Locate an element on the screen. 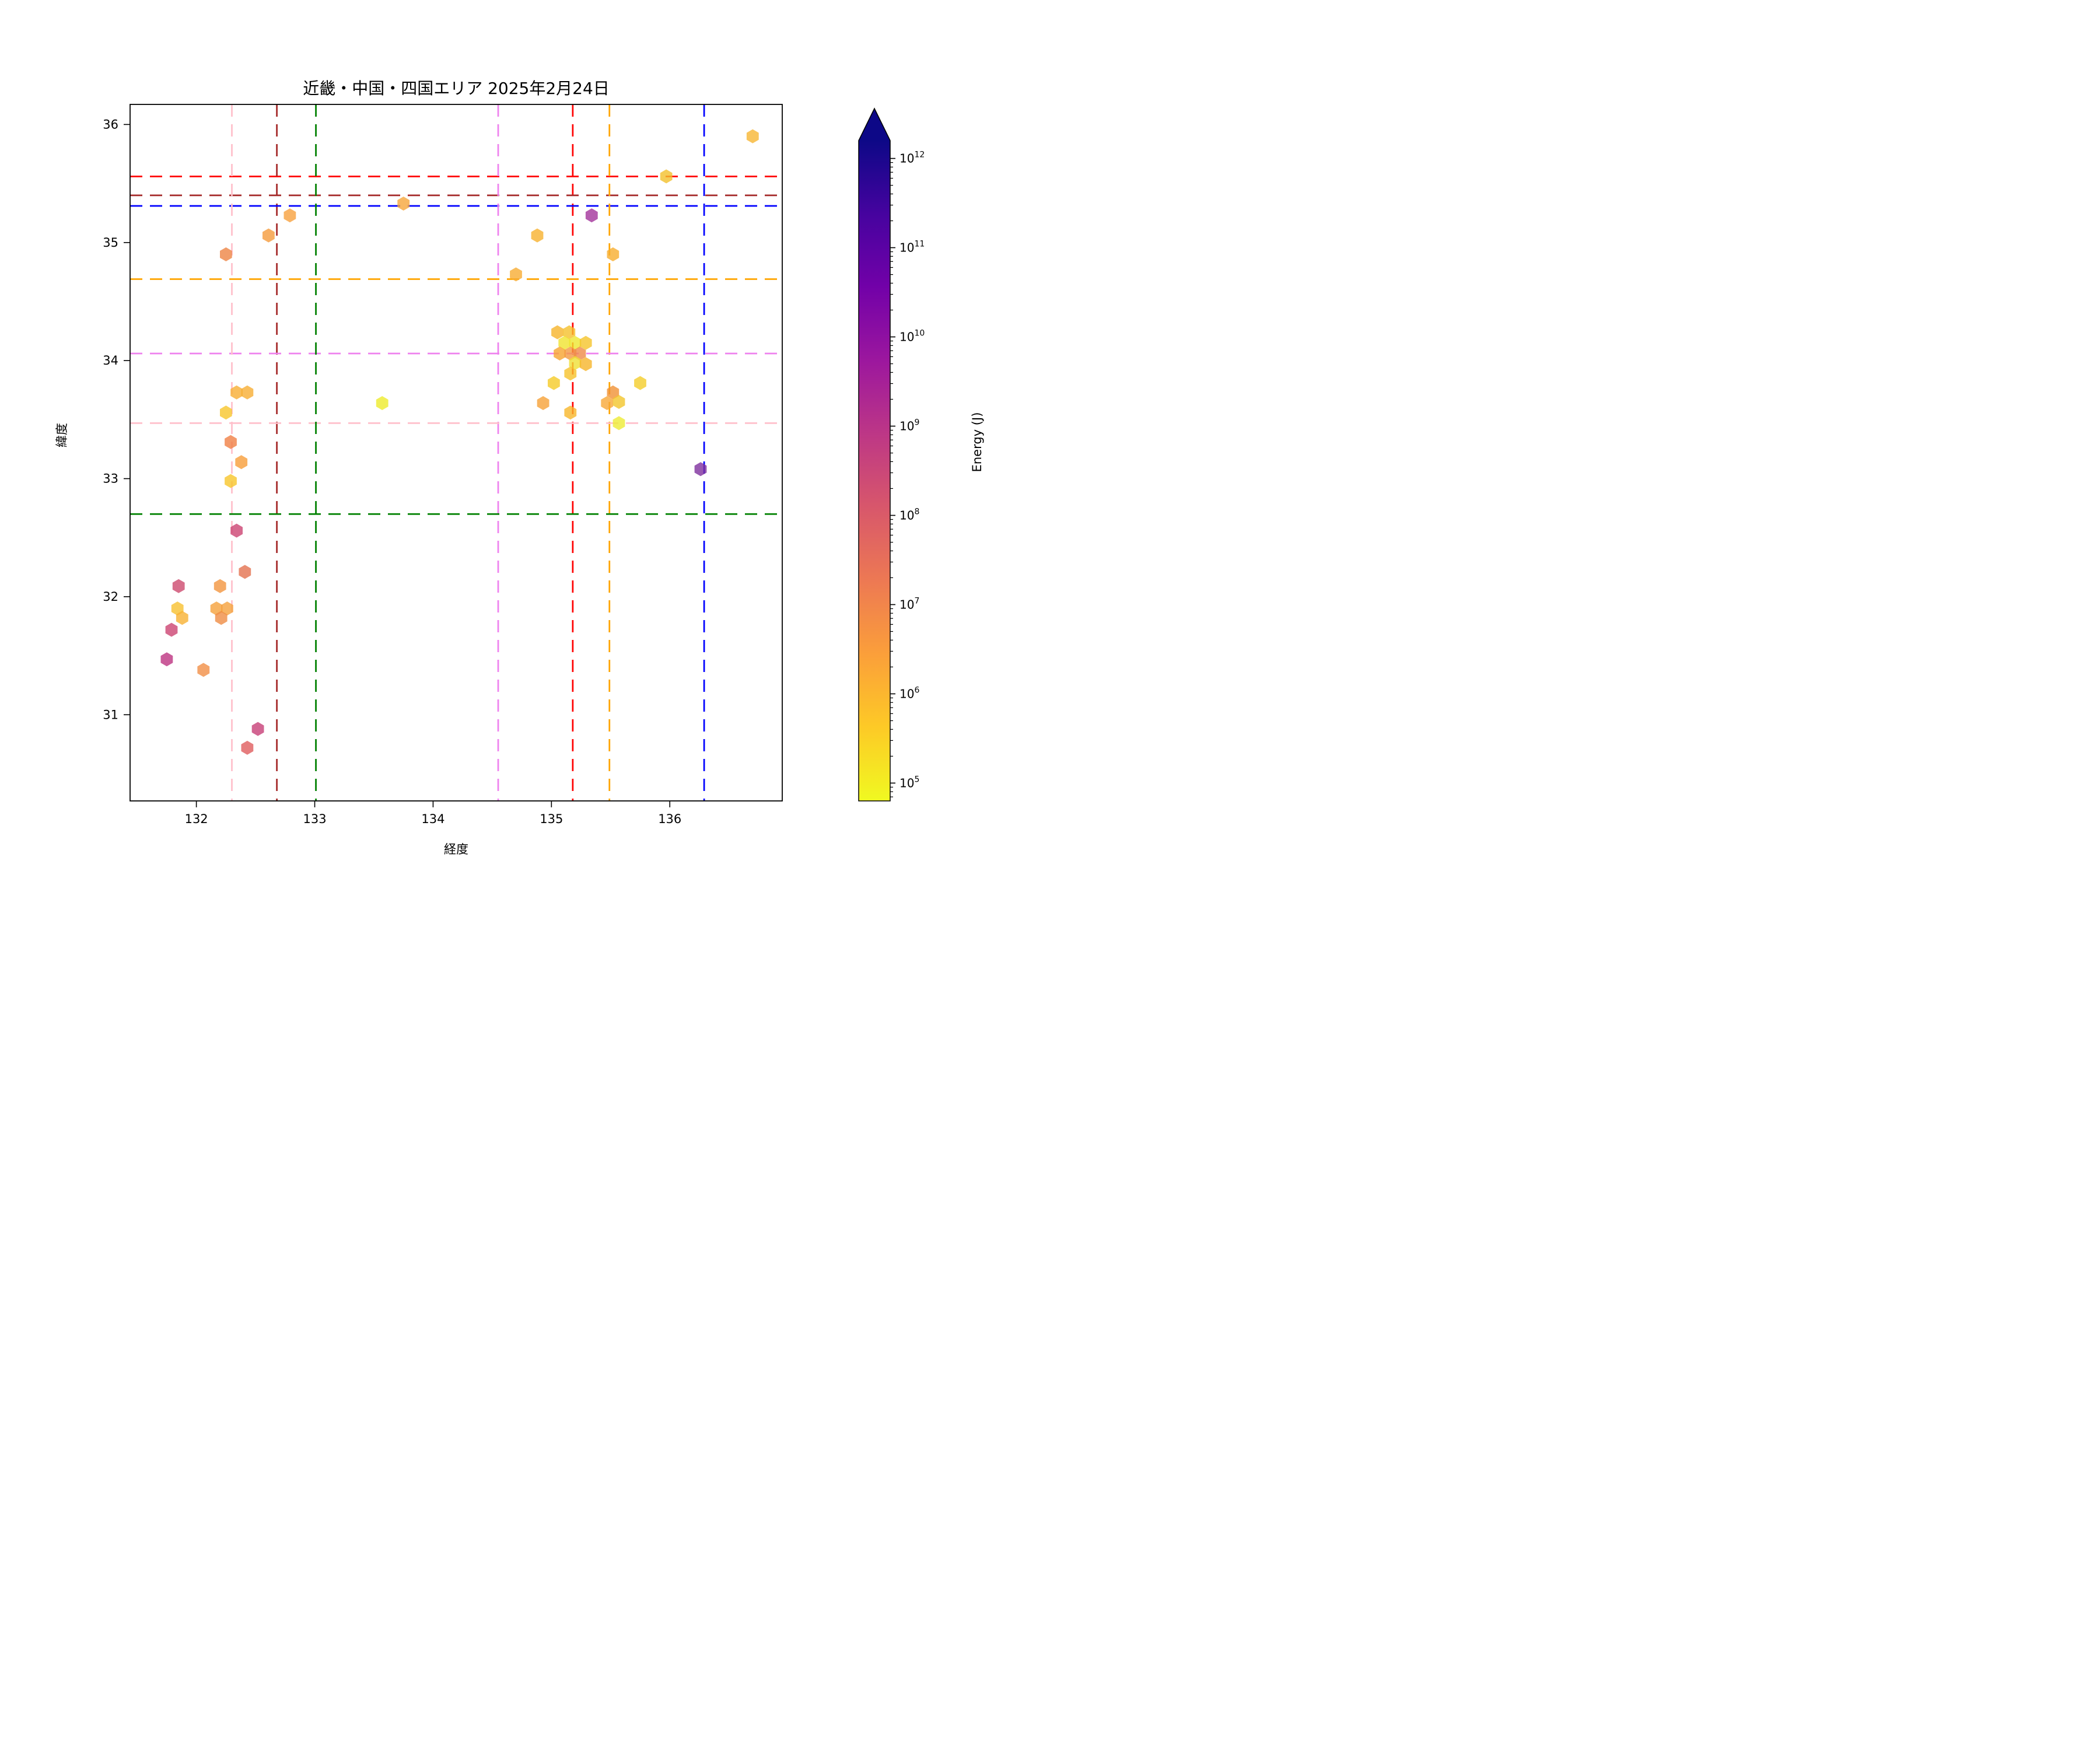 The image size is (2100, 1750). x-tick-label: 132 is located at coordinates (196, 819).